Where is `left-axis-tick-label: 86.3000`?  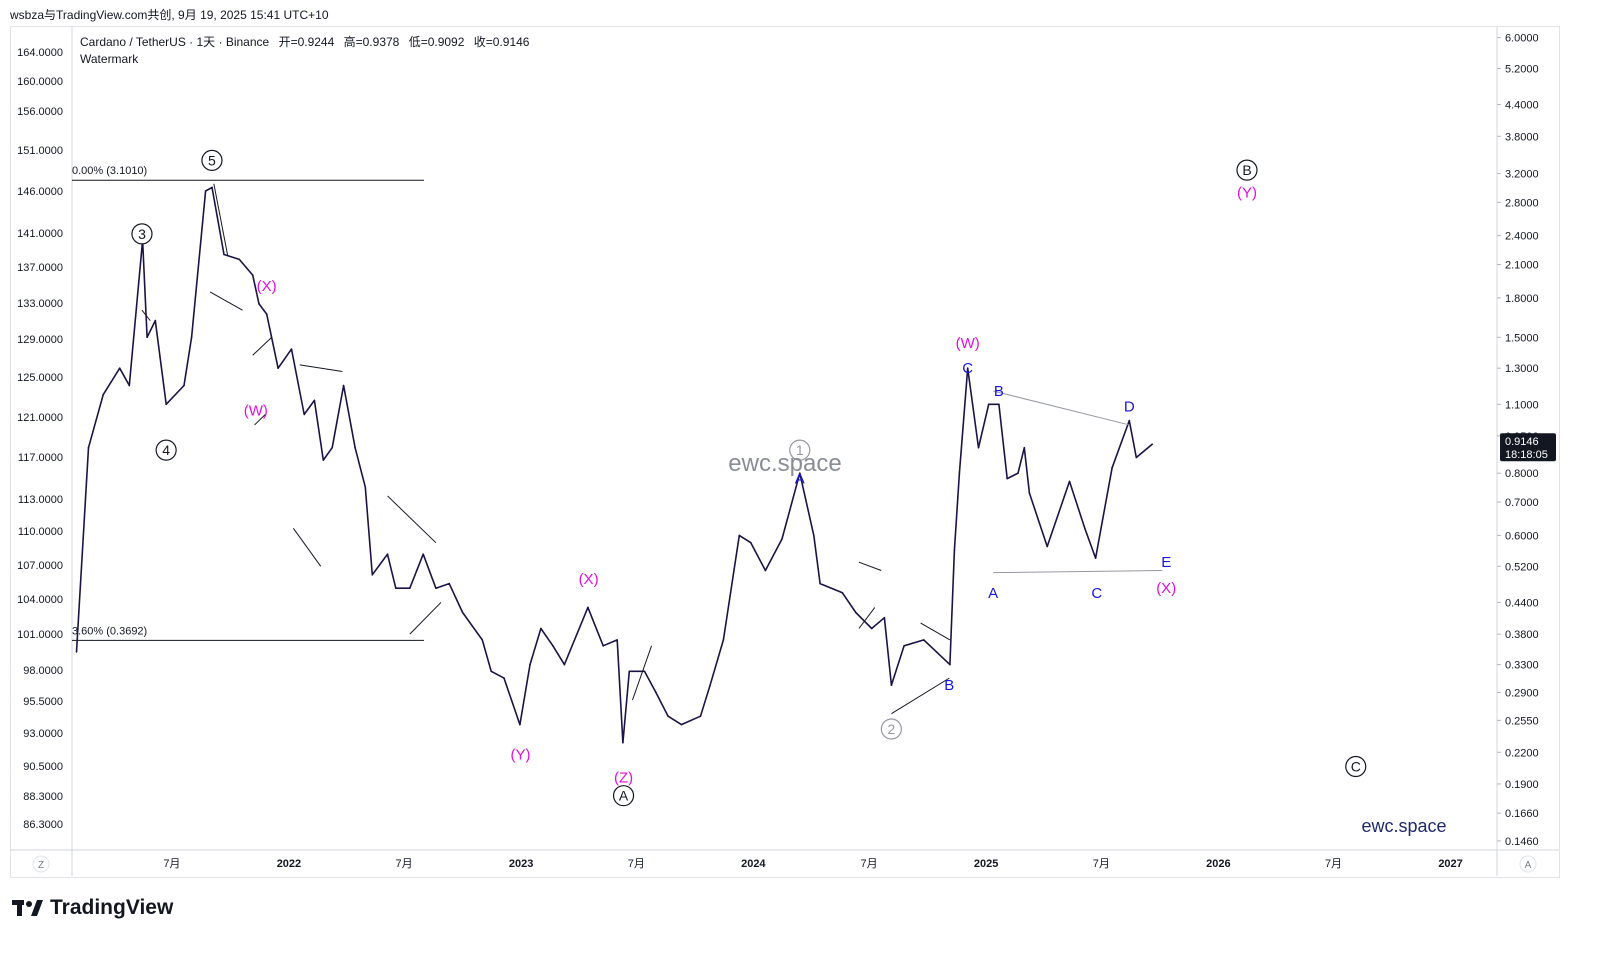
left-axis-tick-label: 86.3000 is located at coordinates (43, 825).